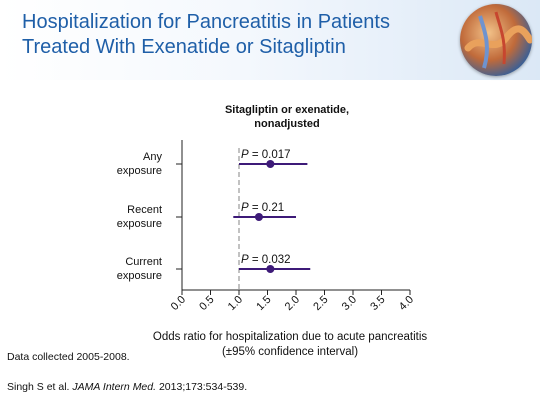 This screenshot has width=540, height=405. What do you see at coordinates (114, 387) in the screenshot?
I see `citation-journal: JAMA Intern Med.` at bounding box center [114, 387].